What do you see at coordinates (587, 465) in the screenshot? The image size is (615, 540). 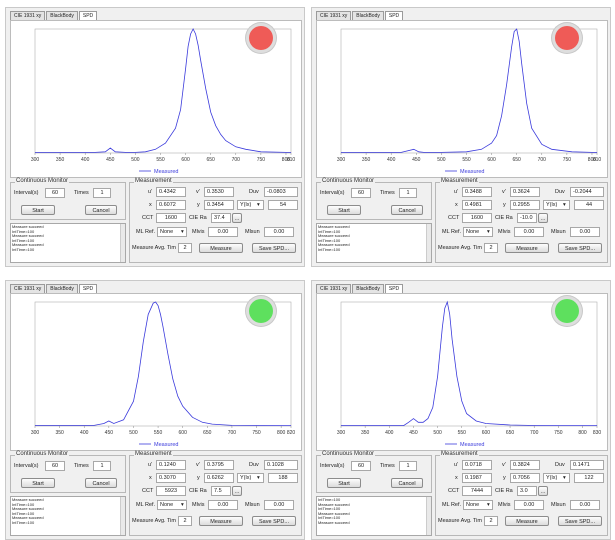 I see `duv-value: 0.1471` at bounding box center [587, 465].